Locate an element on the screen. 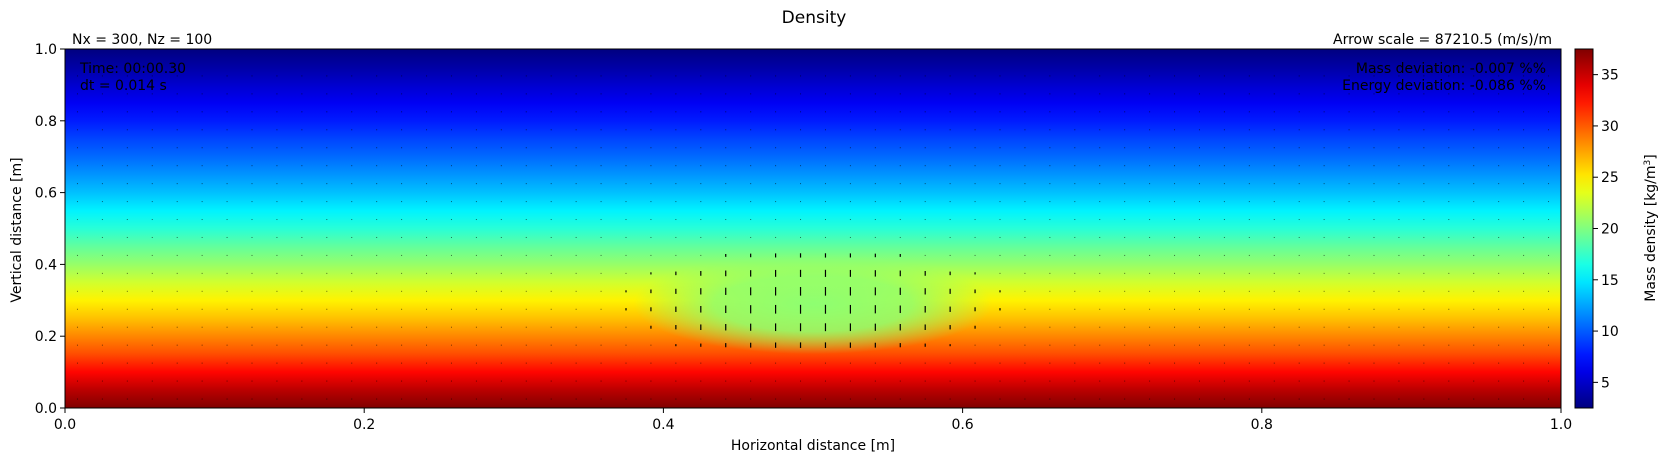  chart-title: Density is located at coordinates (814, 18).